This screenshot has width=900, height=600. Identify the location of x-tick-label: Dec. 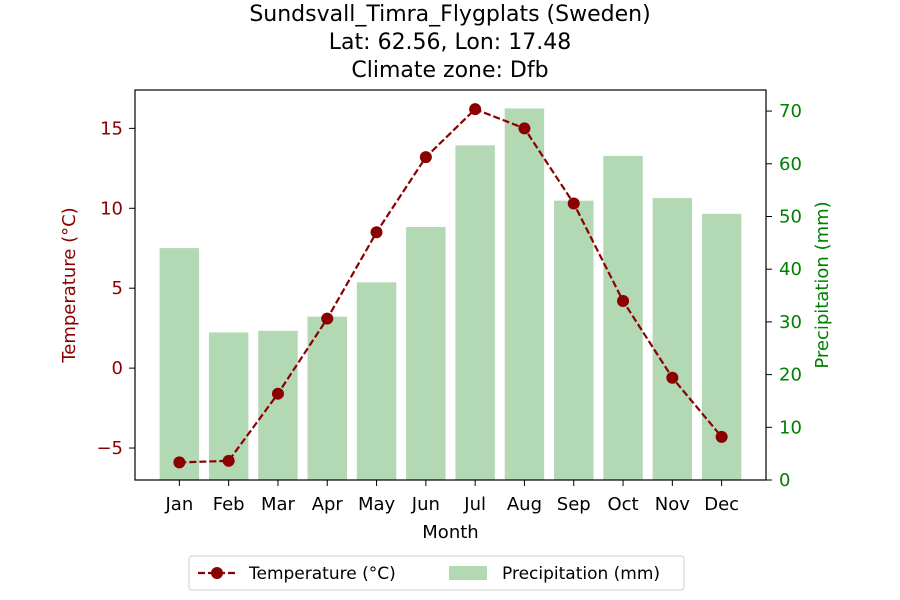
(721, 504).